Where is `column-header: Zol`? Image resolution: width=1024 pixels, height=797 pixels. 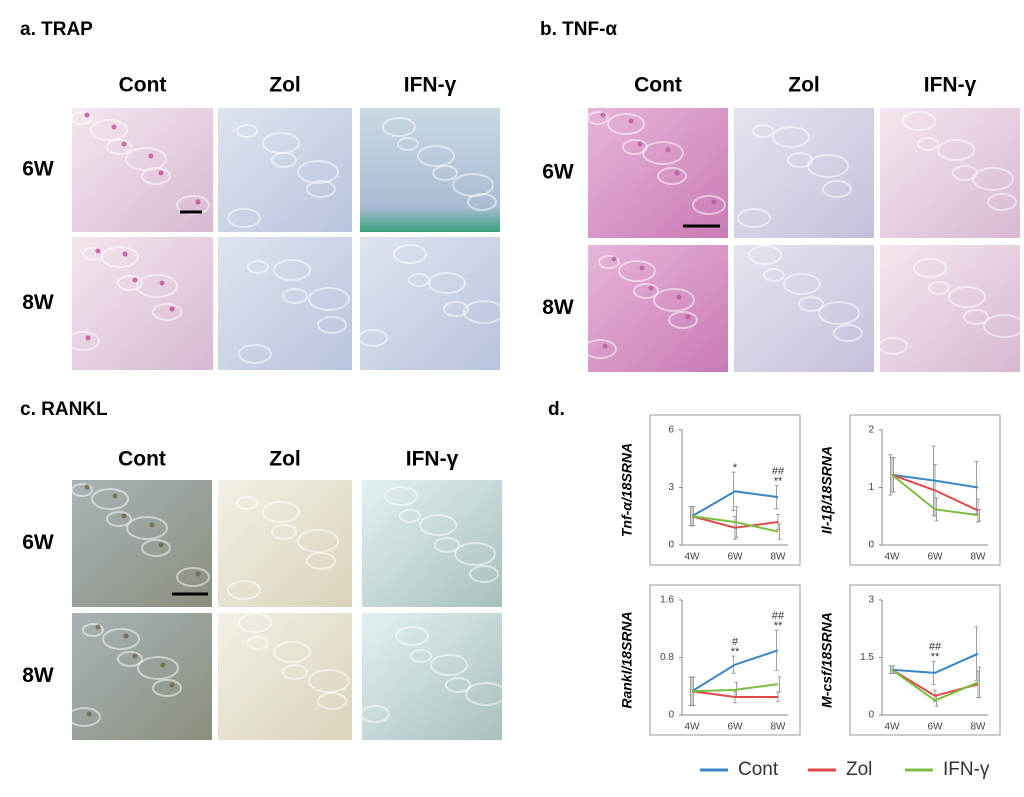 column-header: Zol is located at coordinates (804, 85).